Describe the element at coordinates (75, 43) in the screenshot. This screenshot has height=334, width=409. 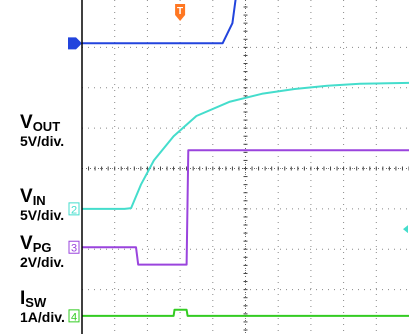
I see `channel-1-marker` at that location.